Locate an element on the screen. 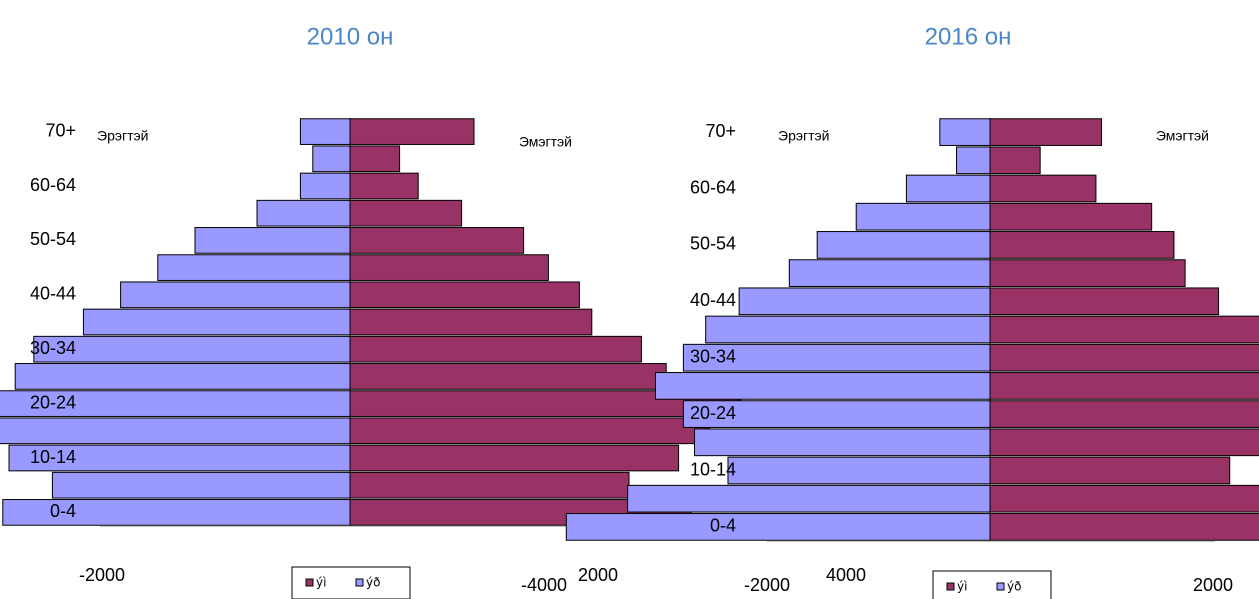 The image size is (1259, 599). legend-box is located at coordinates (992, 584).